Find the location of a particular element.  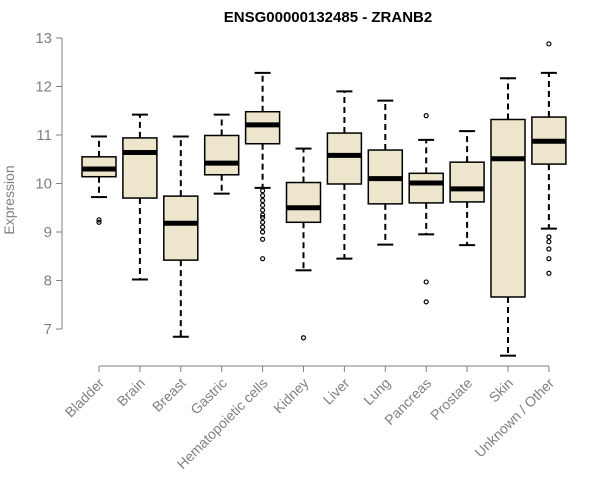

box-skin is located at coordinates (508, 217).